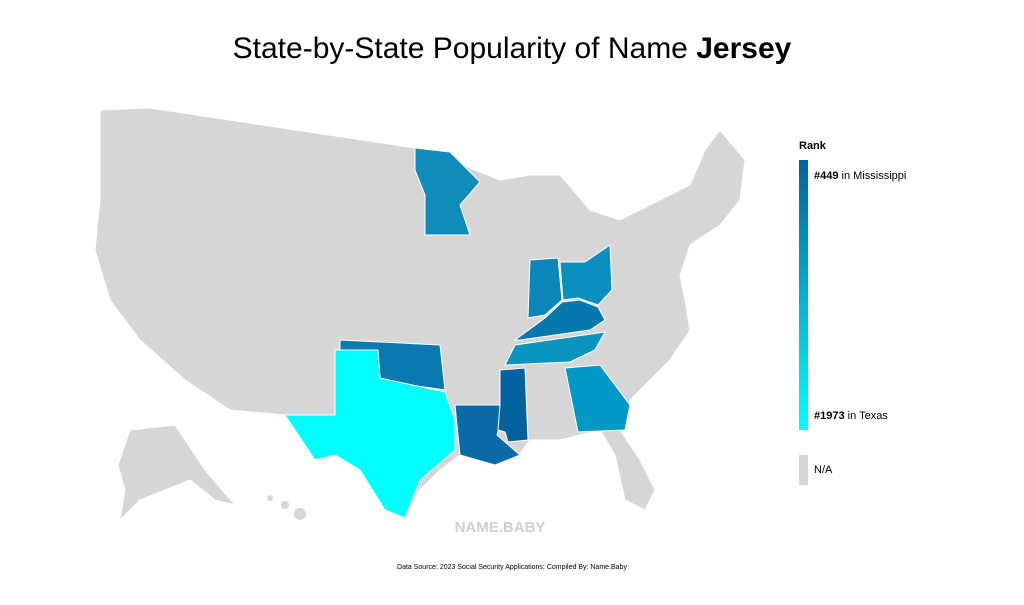 Image resolution: width=1024 pixels, height=605 pixels. I want to click on title-name: Jersey, so click(743, 48).